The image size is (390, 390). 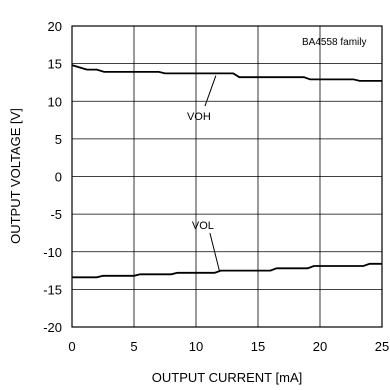 What do you see at coordinates (227, 270) in the screenshot?
I see `series-line-vol` at bounding box center [227, 270].